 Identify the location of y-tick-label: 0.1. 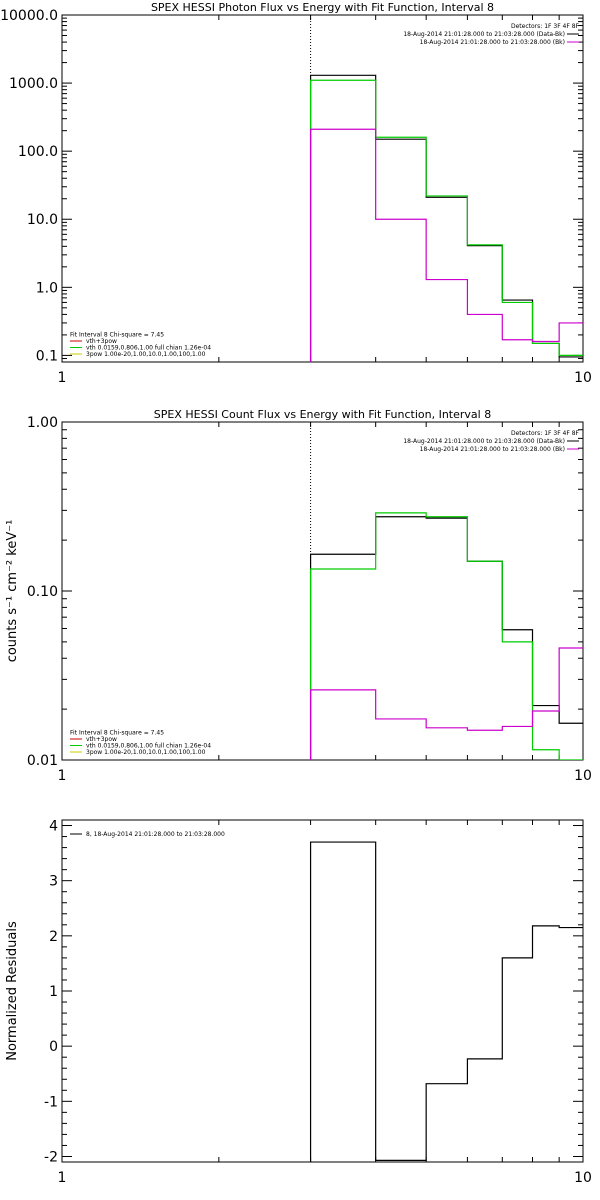
(47, 356).